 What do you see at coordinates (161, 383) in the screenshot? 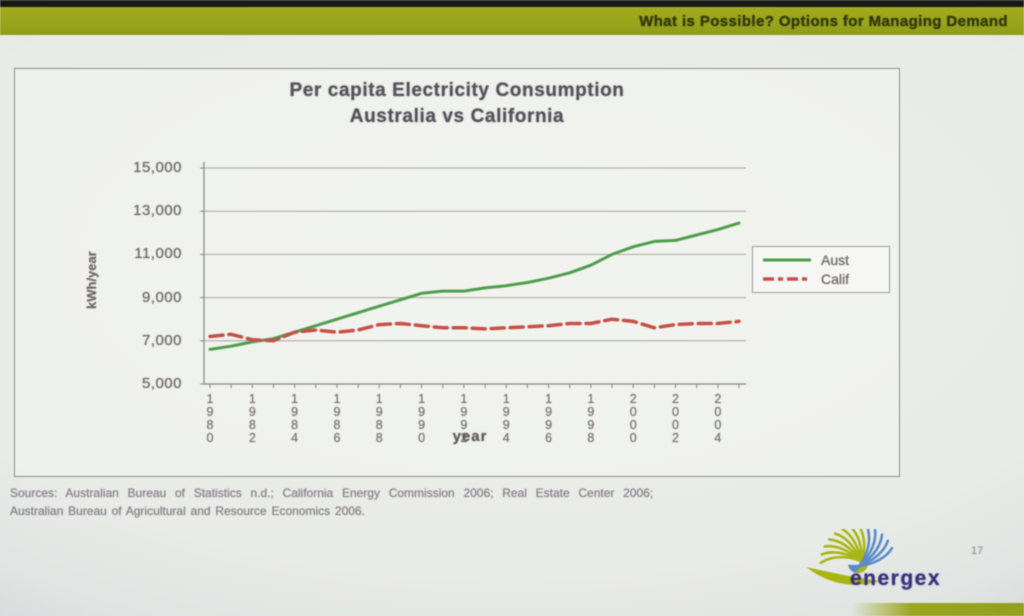
I see `y-tick-label: 5,000` at bounding box center [161, 383].